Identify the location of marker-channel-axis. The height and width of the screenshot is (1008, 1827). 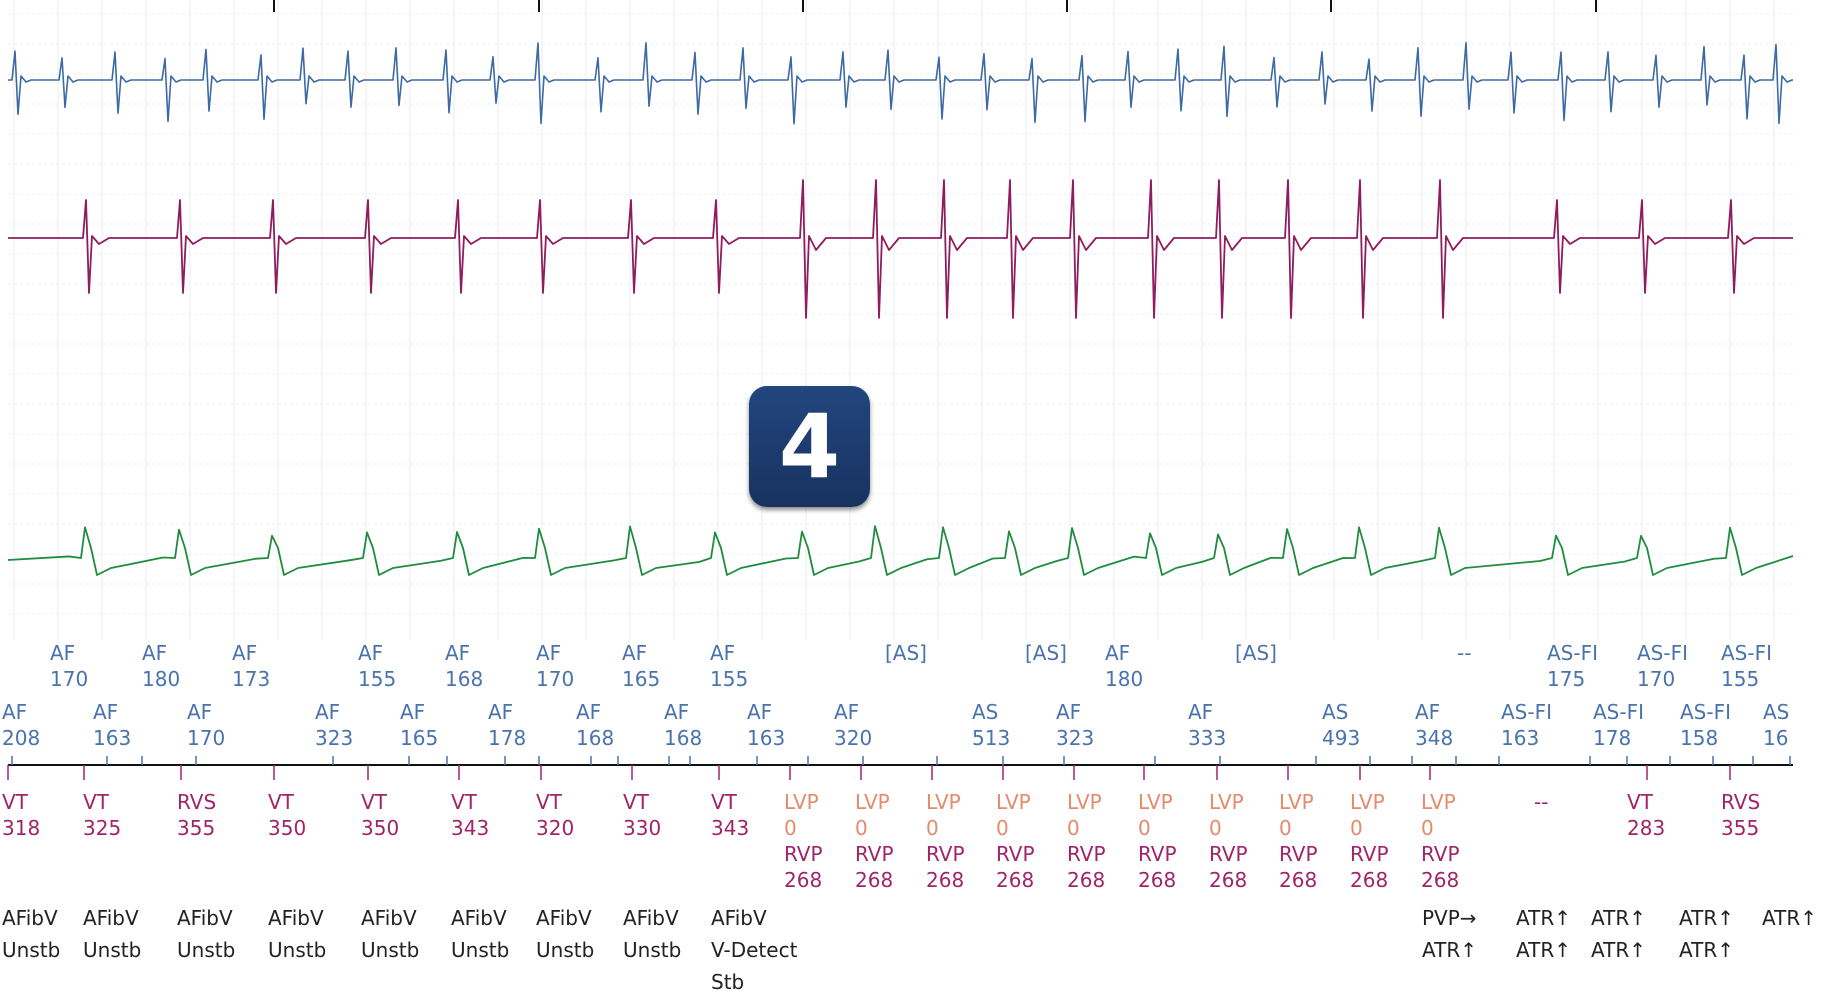
(900, 768).